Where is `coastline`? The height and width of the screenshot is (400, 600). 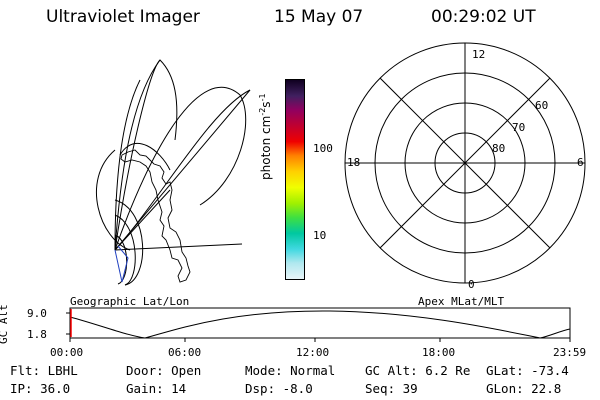
coastline is located at coordinates (155, 216).